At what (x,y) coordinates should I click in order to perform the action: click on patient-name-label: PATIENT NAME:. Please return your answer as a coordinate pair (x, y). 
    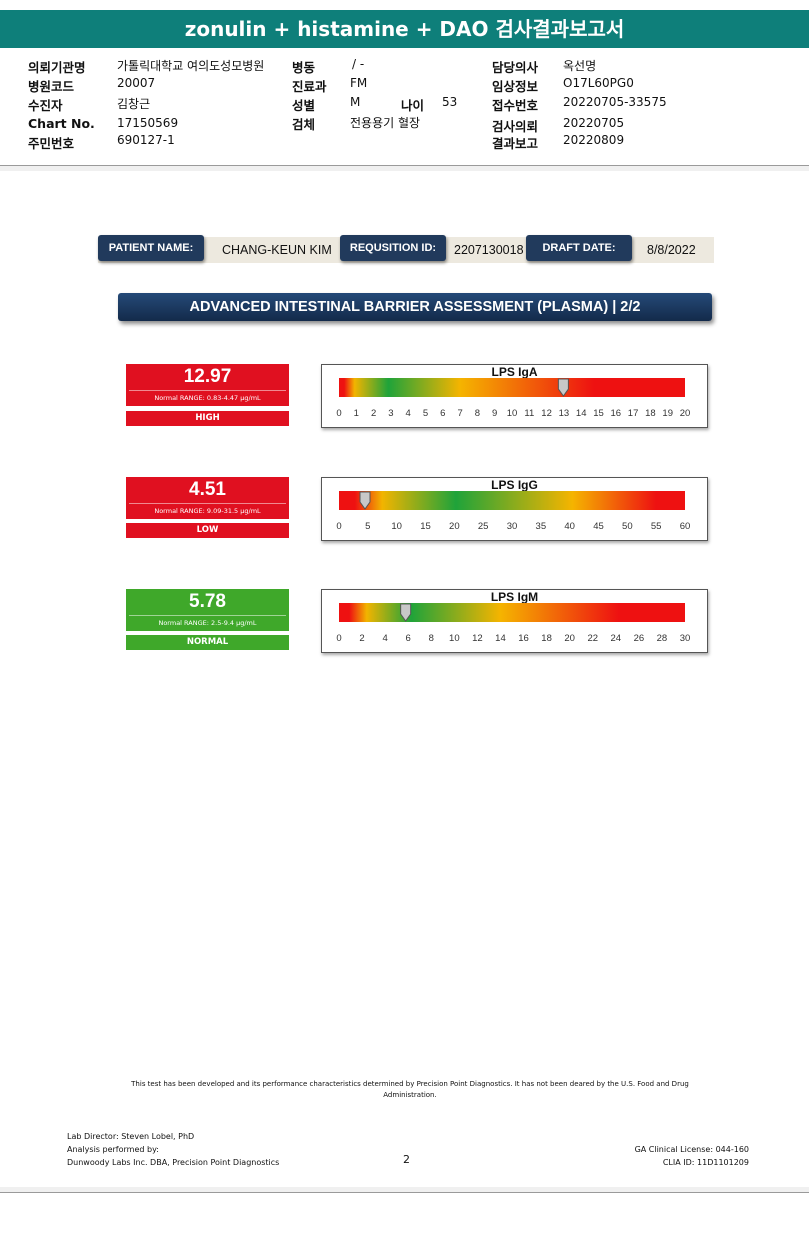
    Looking at the image, I should click on (151, 248).